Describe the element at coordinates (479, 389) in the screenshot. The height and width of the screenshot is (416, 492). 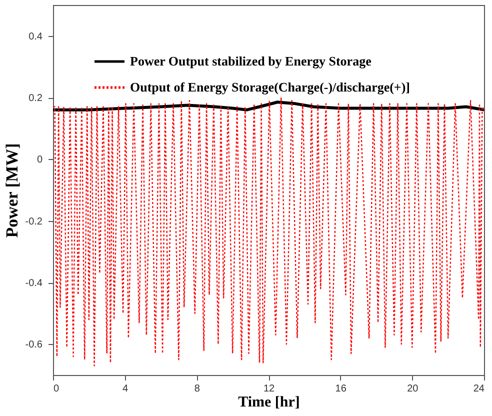
I see `x-tick-label: 24` at that location.